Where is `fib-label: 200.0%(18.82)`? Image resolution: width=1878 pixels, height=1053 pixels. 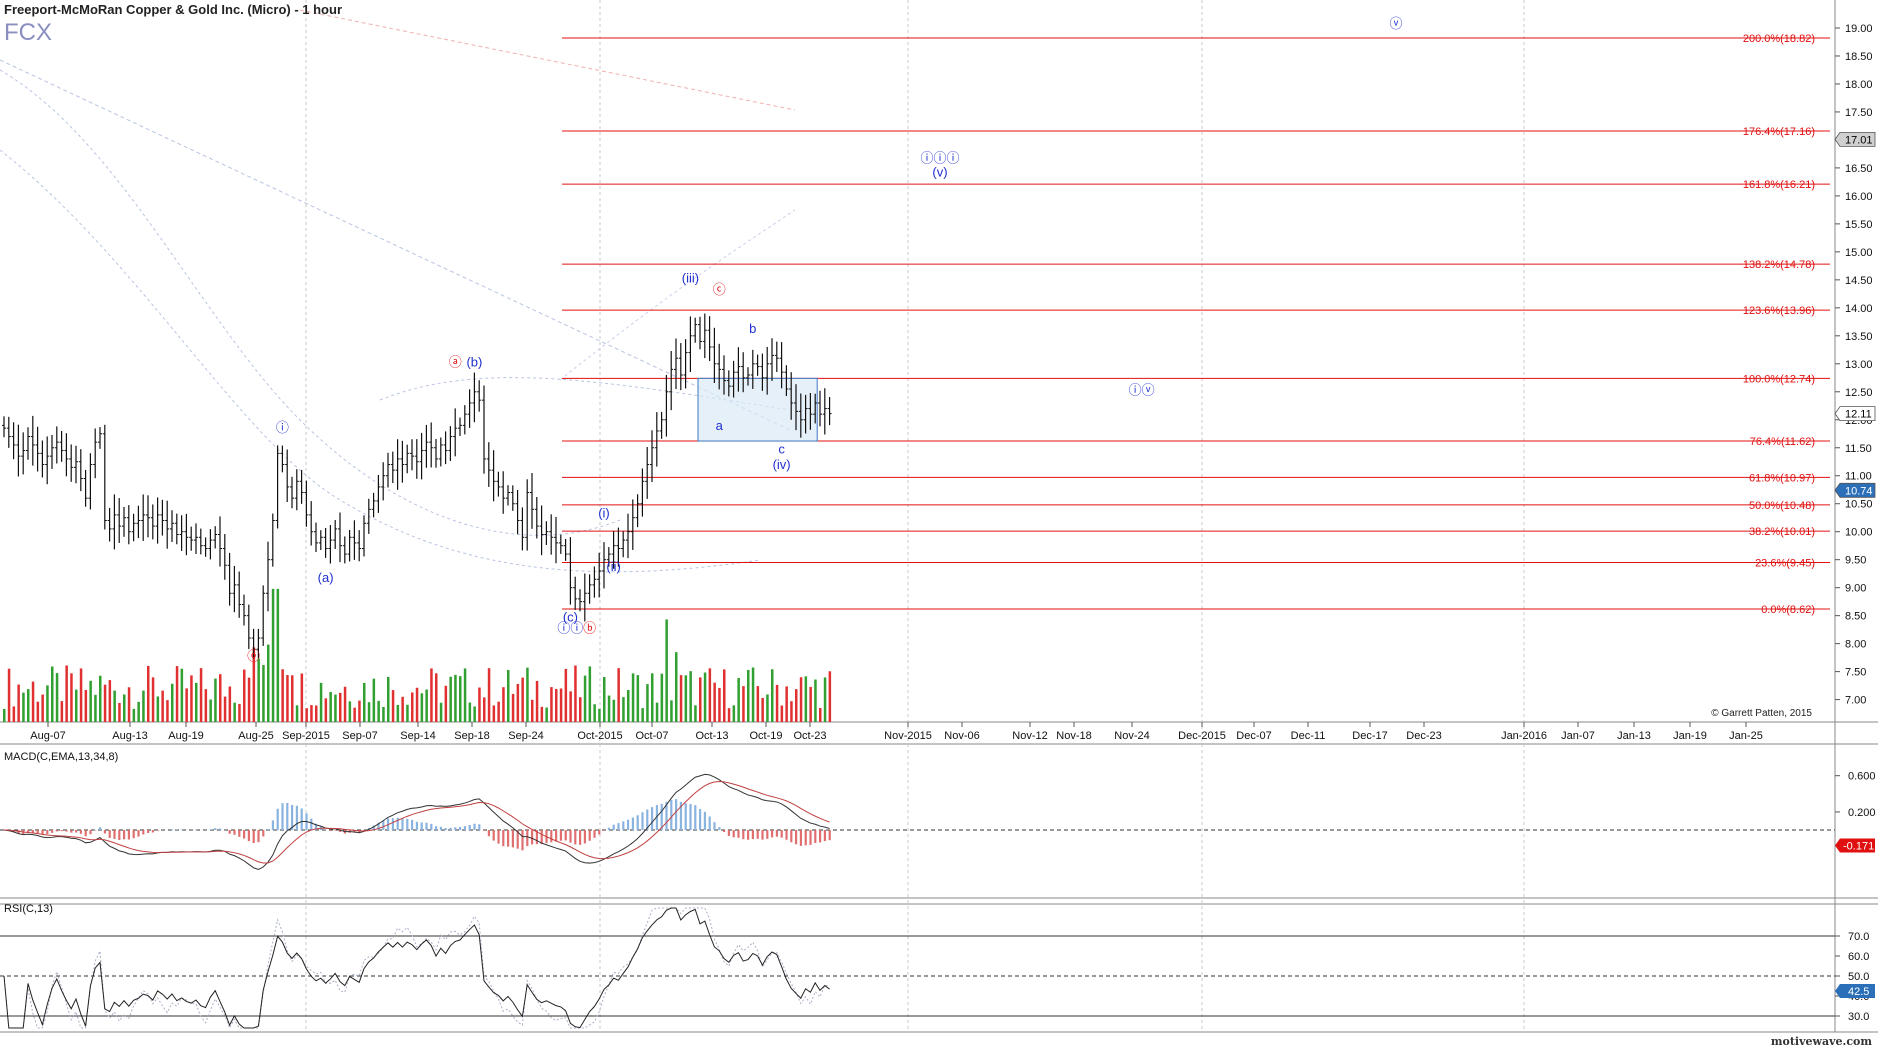 fib-label: 200.0%(18.82) is located at coordinates (1779, 39).